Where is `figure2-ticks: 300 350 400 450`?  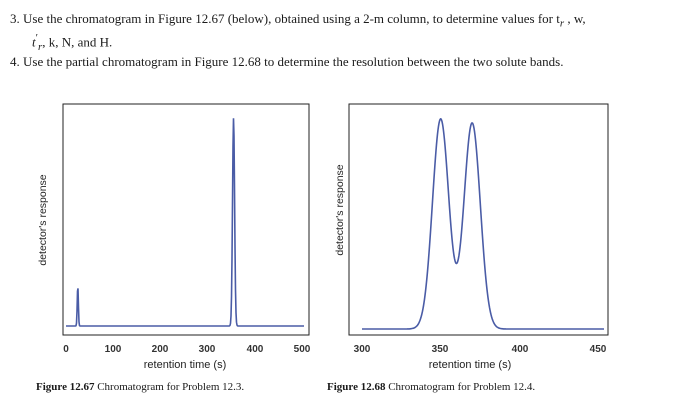
figure2-ticks: 300 350 400 450 is located at coordinates (480, 349).